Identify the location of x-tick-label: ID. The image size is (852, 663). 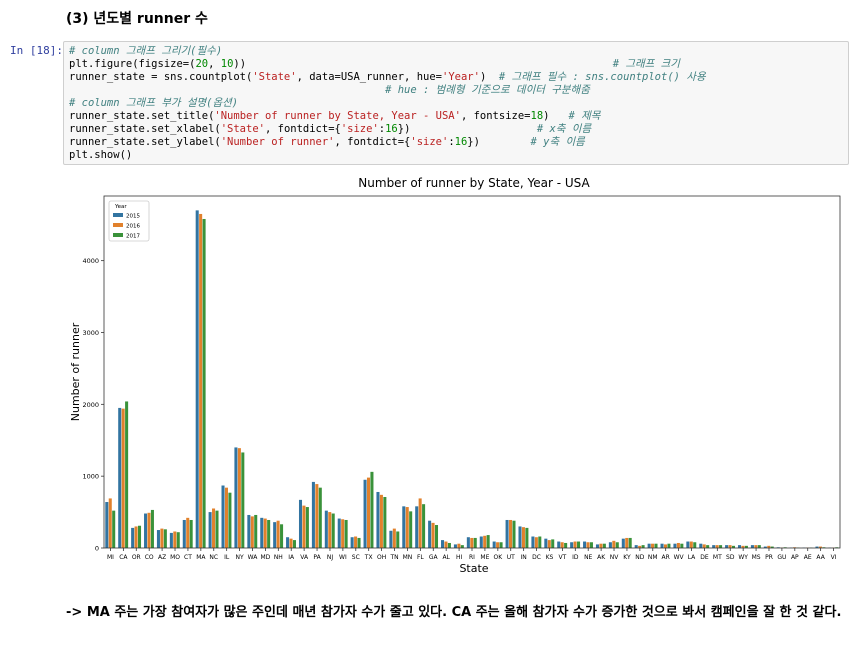
(575, 557).